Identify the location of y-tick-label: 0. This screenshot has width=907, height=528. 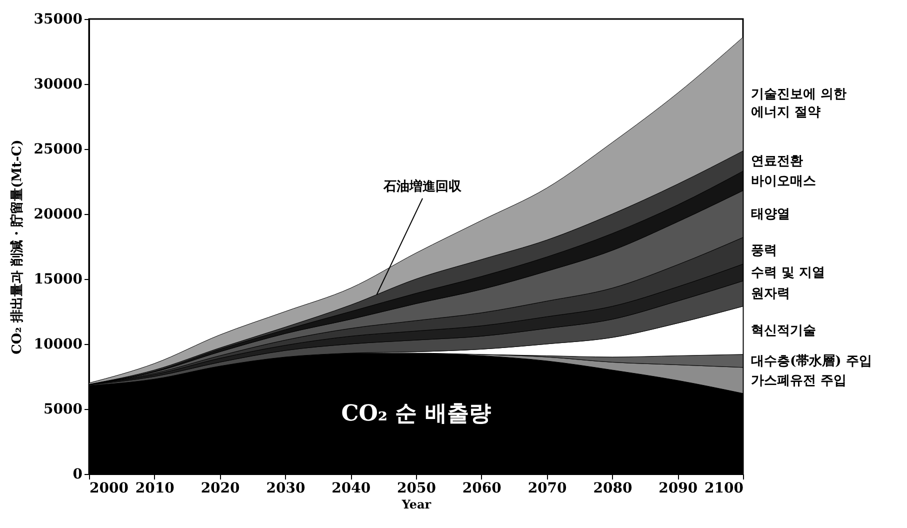
(77, 474).